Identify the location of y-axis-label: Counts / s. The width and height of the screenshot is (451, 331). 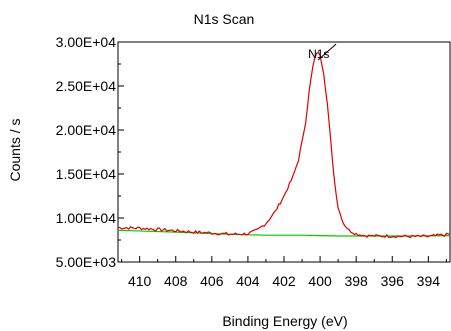
(15, 149).